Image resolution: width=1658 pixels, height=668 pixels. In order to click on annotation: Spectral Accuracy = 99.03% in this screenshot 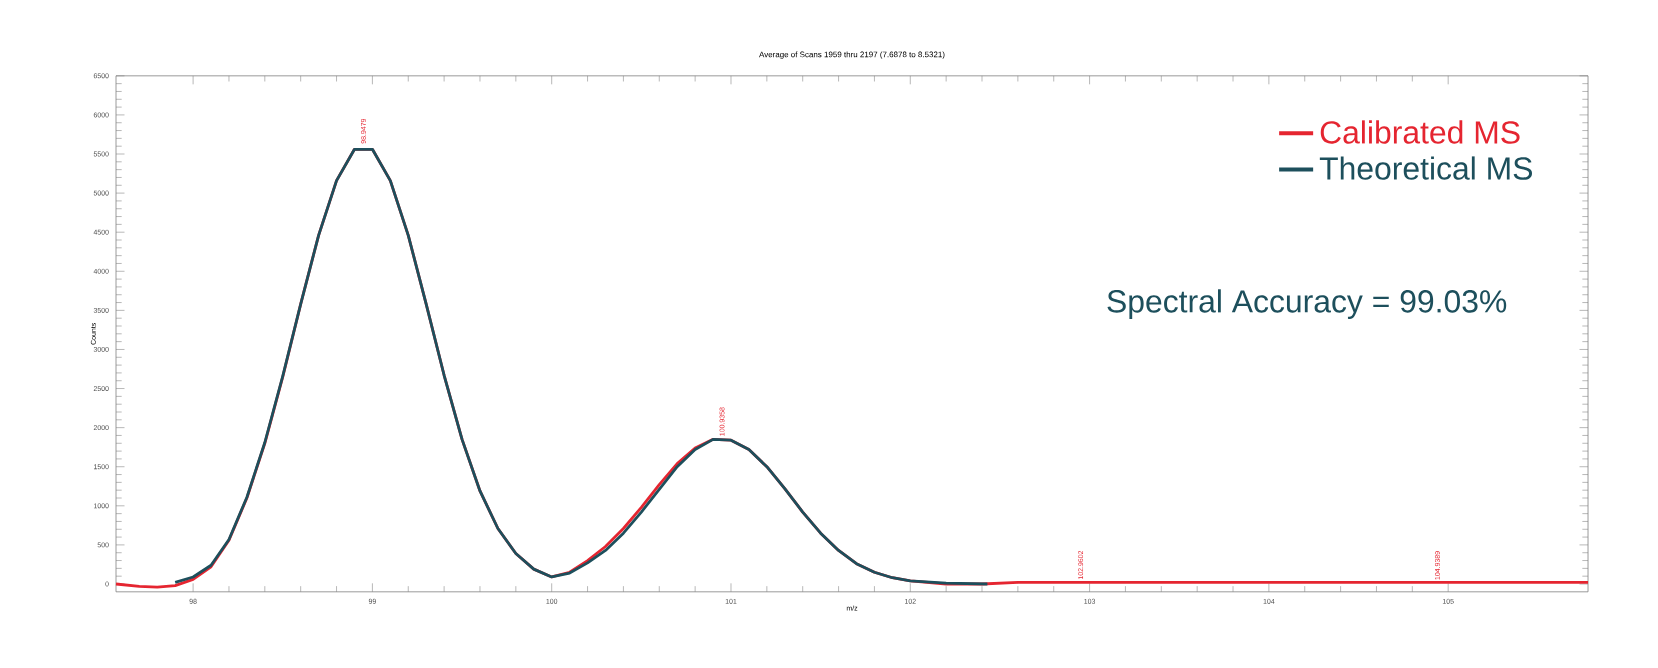, I will do `click(1307, 304)`.